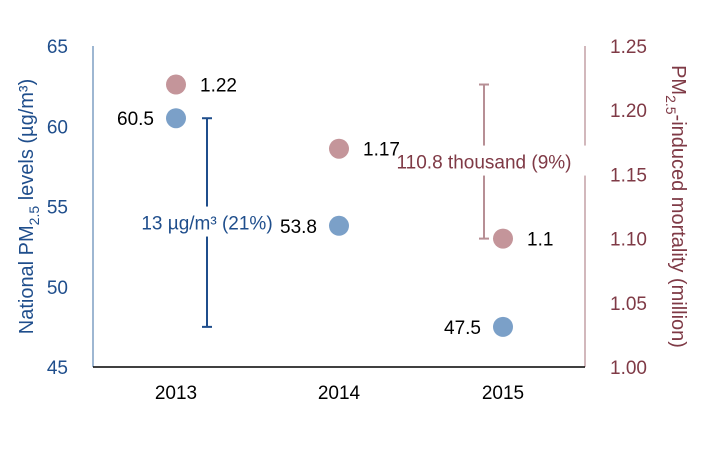 This screenshot has height=472, width=714. What do you see at coordinates (57, 288) in the screenshot?
I see `left-tick-label: 50` at bounding box center [57, 288].